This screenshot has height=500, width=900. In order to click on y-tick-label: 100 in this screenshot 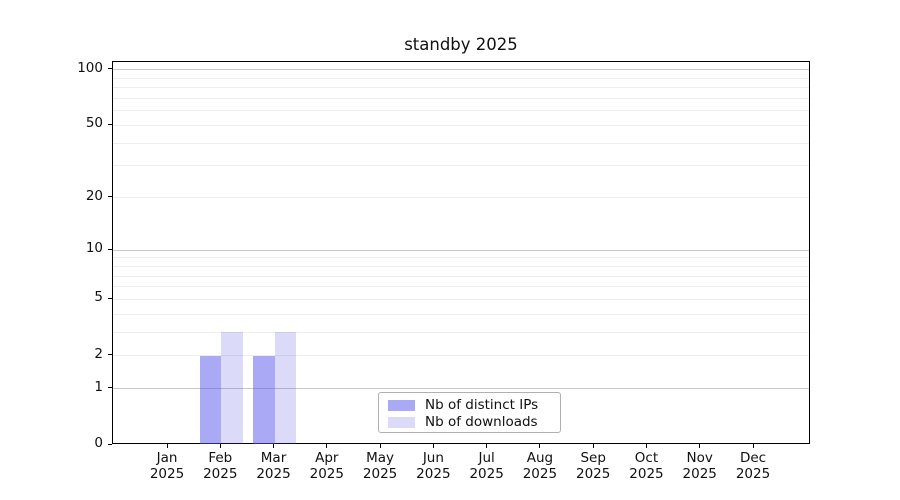, I will do `click(90, 67)`.